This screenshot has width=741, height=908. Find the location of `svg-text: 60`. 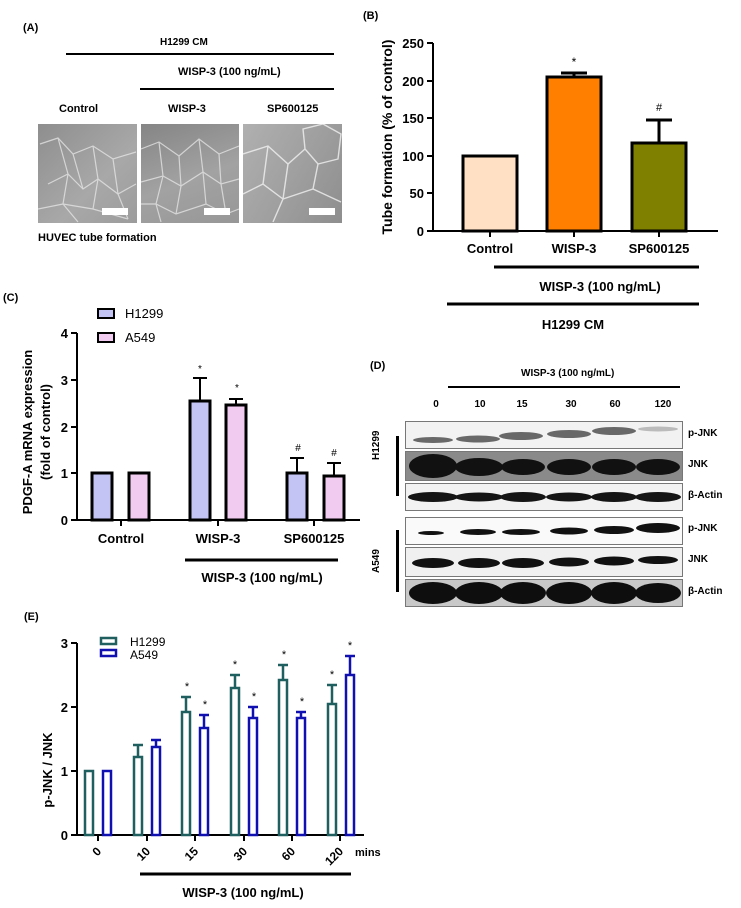

svg-text: 60 is located at coordinates (289, 854).